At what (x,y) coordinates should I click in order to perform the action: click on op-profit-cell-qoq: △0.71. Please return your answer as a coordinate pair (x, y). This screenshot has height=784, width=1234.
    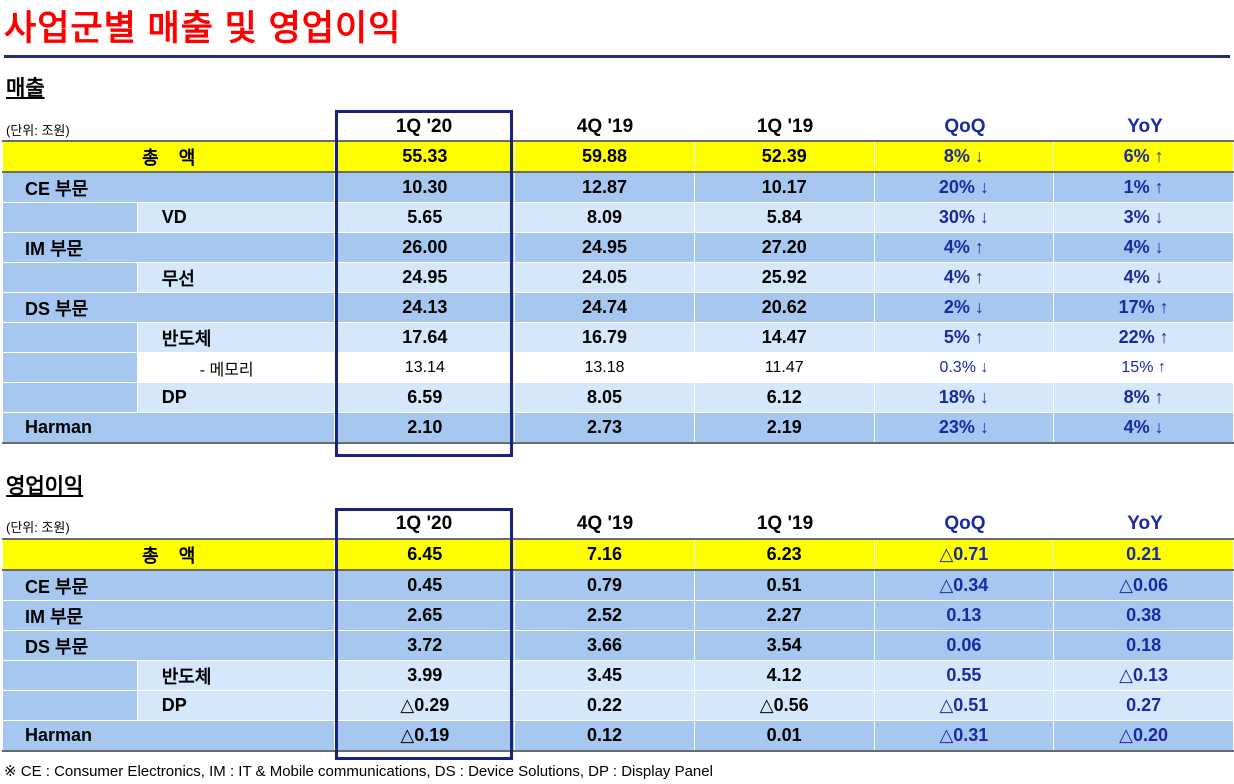
    Looking at the image, I should click on (964, 554).